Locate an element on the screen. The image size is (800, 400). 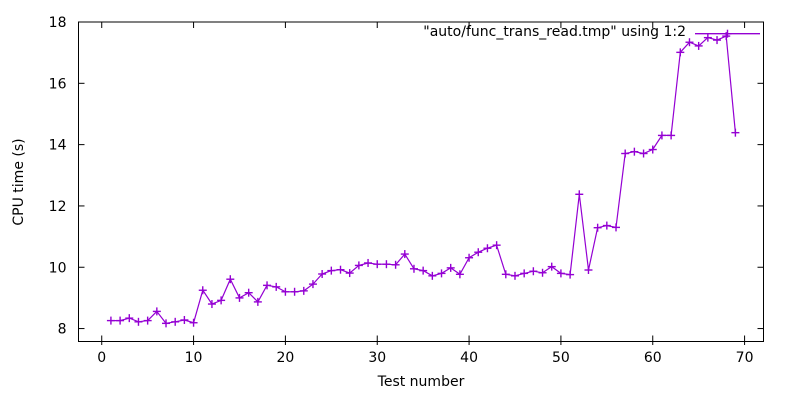
x-tick-label: 60 is located at coordinates (653, 358).